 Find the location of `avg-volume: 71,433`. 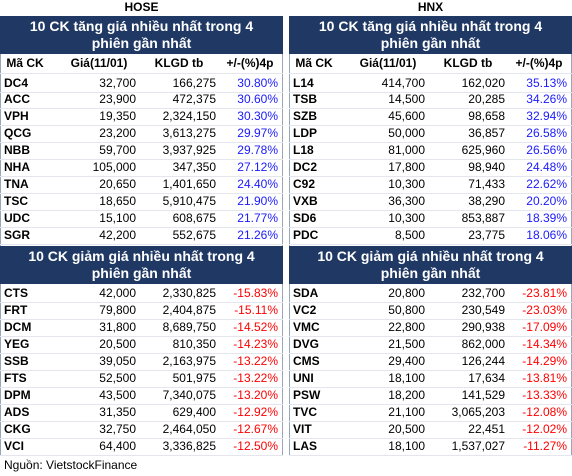

avg-volume: 71,433 is located at coordinates (486, 184).